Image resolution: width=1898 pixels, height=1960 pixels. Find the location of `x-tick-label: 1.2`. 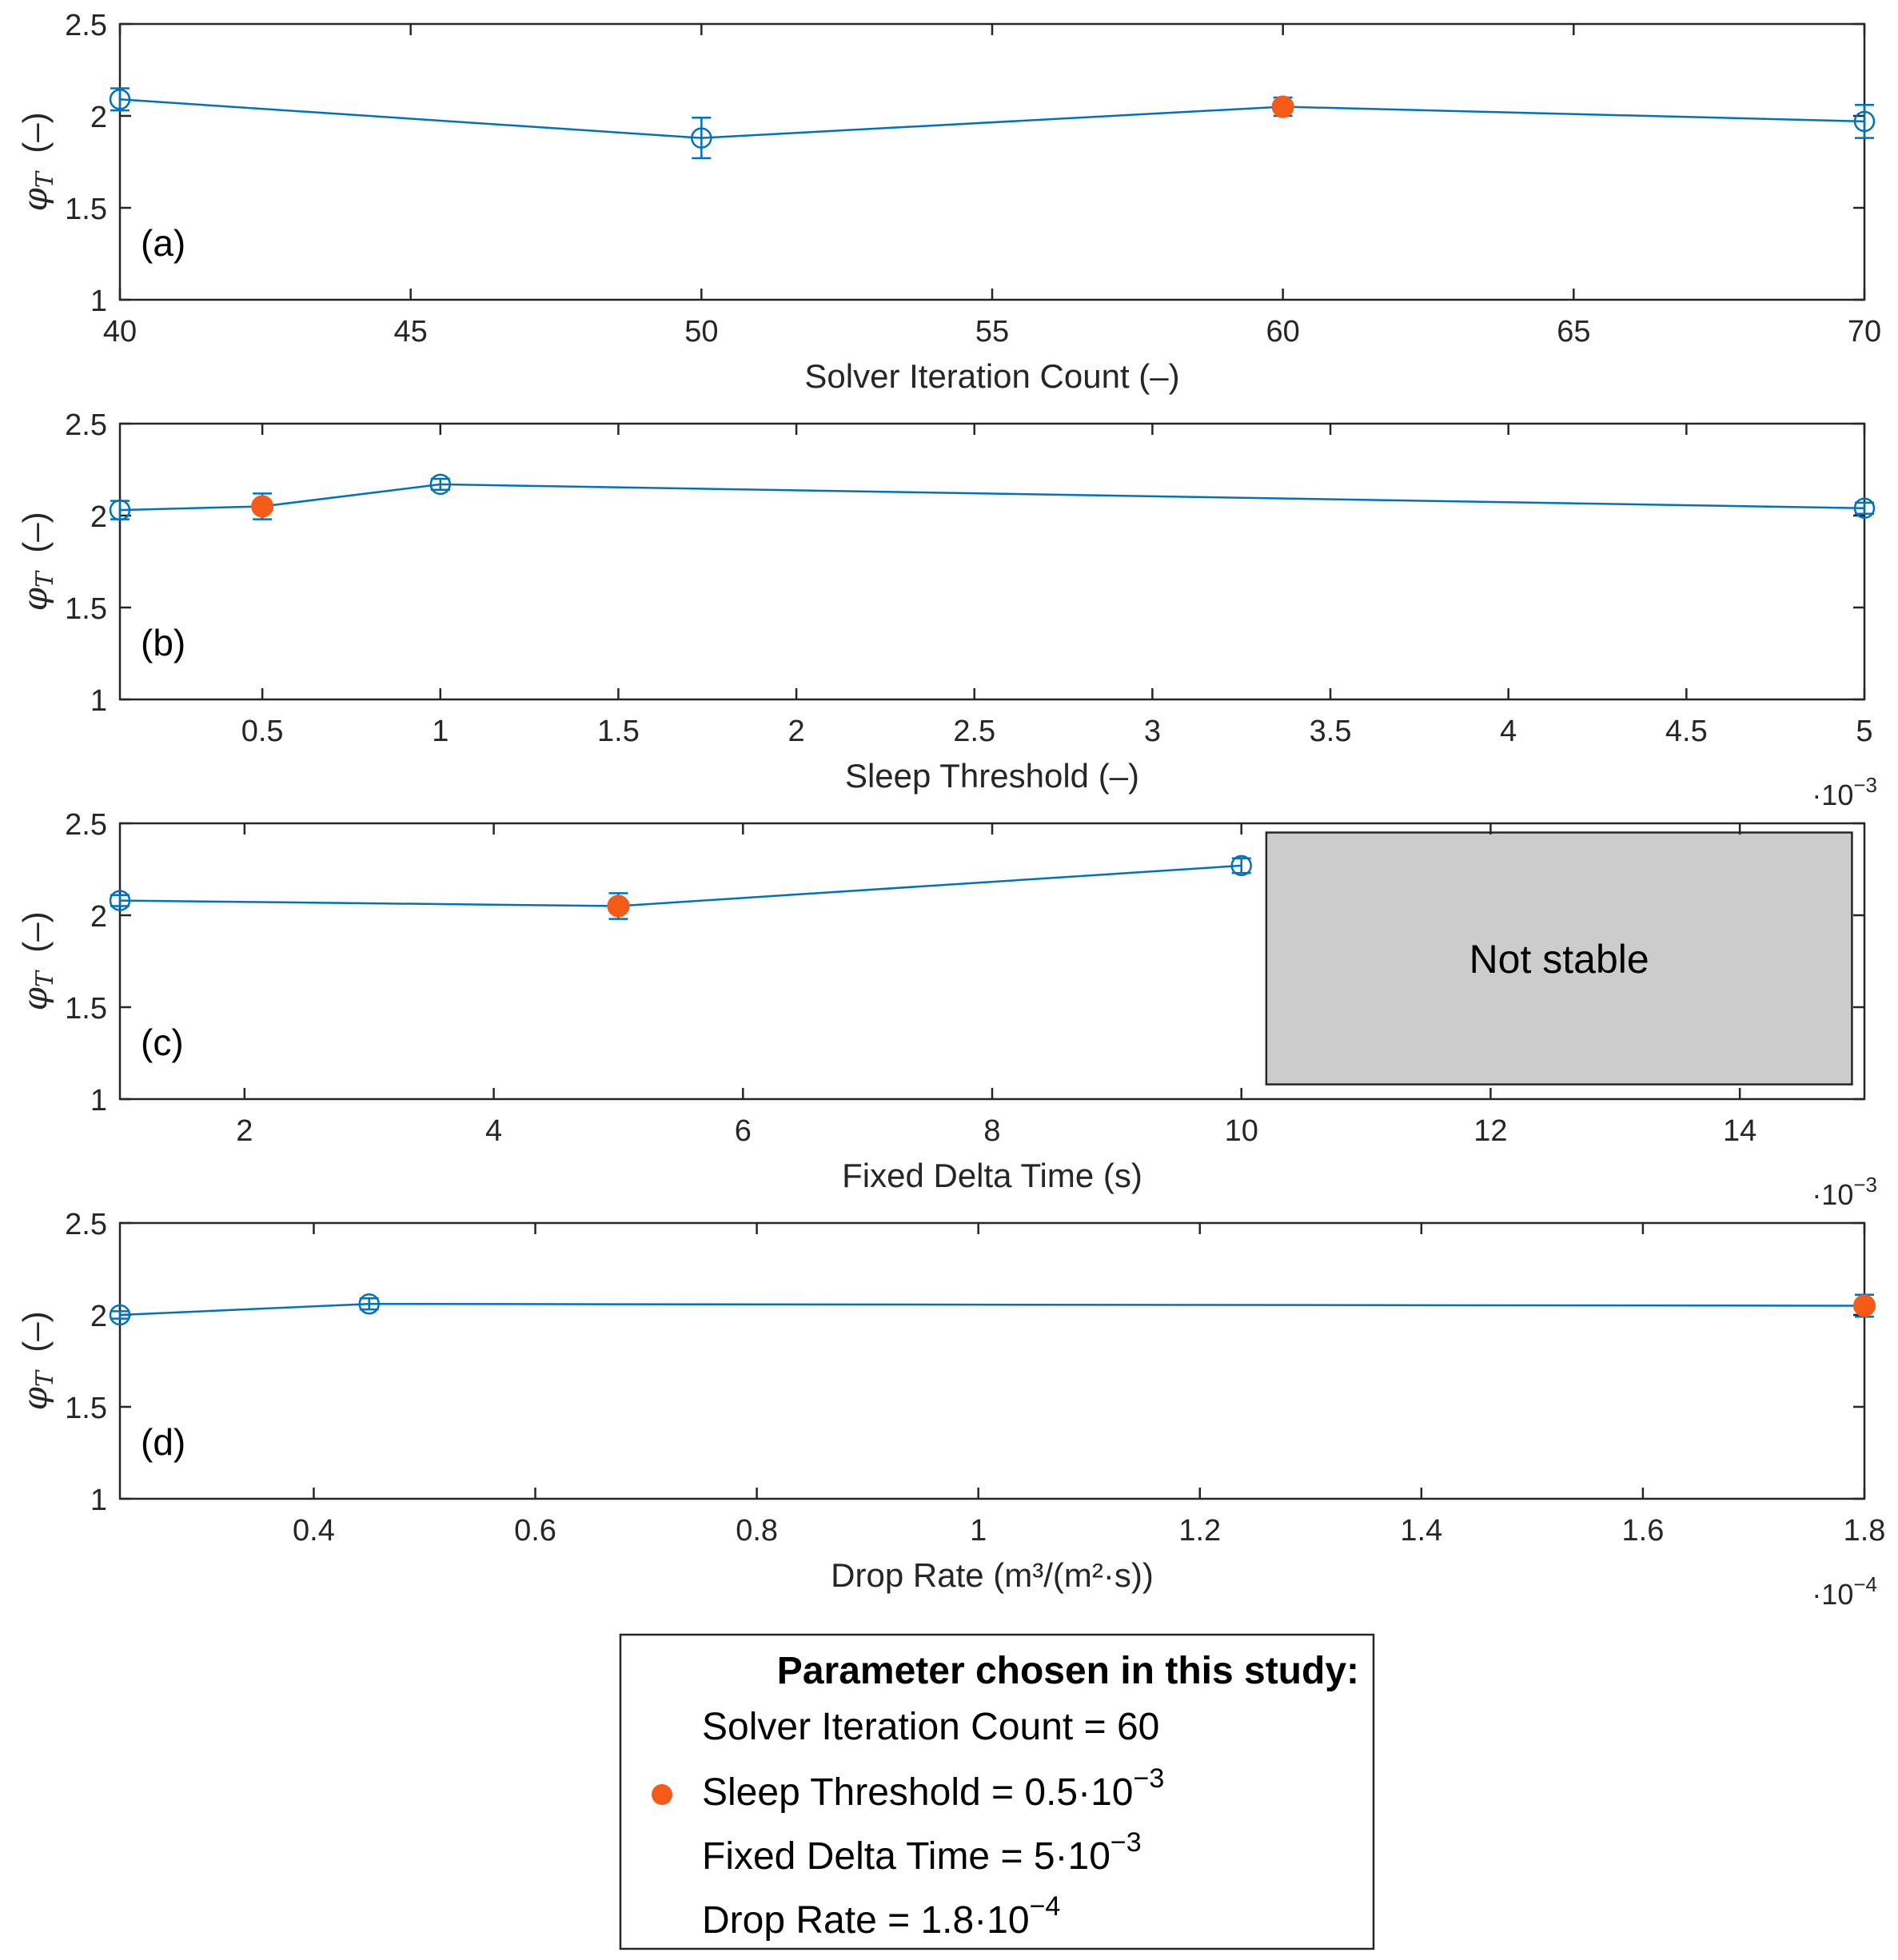

x-tick-label: 1.2 is located at coordinates (1200, 1531).